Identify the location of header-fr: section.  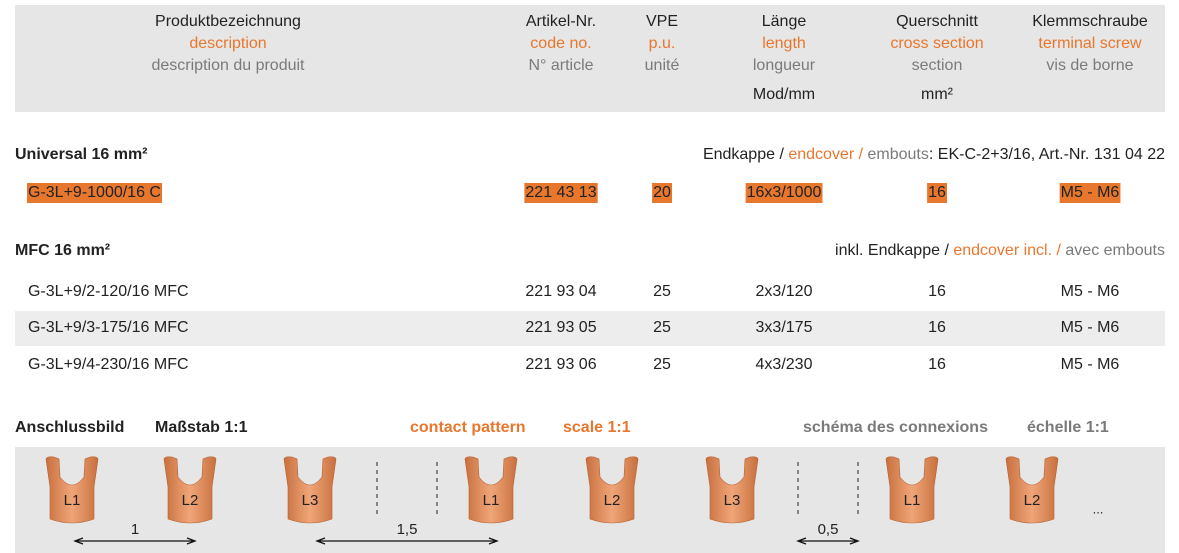
(937, 65).